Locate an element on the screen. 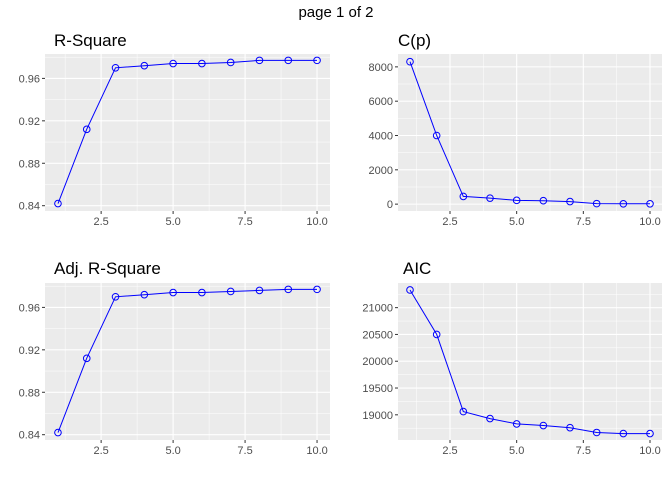 This screenshot has height=480, width=672. y-tick-label: 8000 is located at coordinates (381, 68).